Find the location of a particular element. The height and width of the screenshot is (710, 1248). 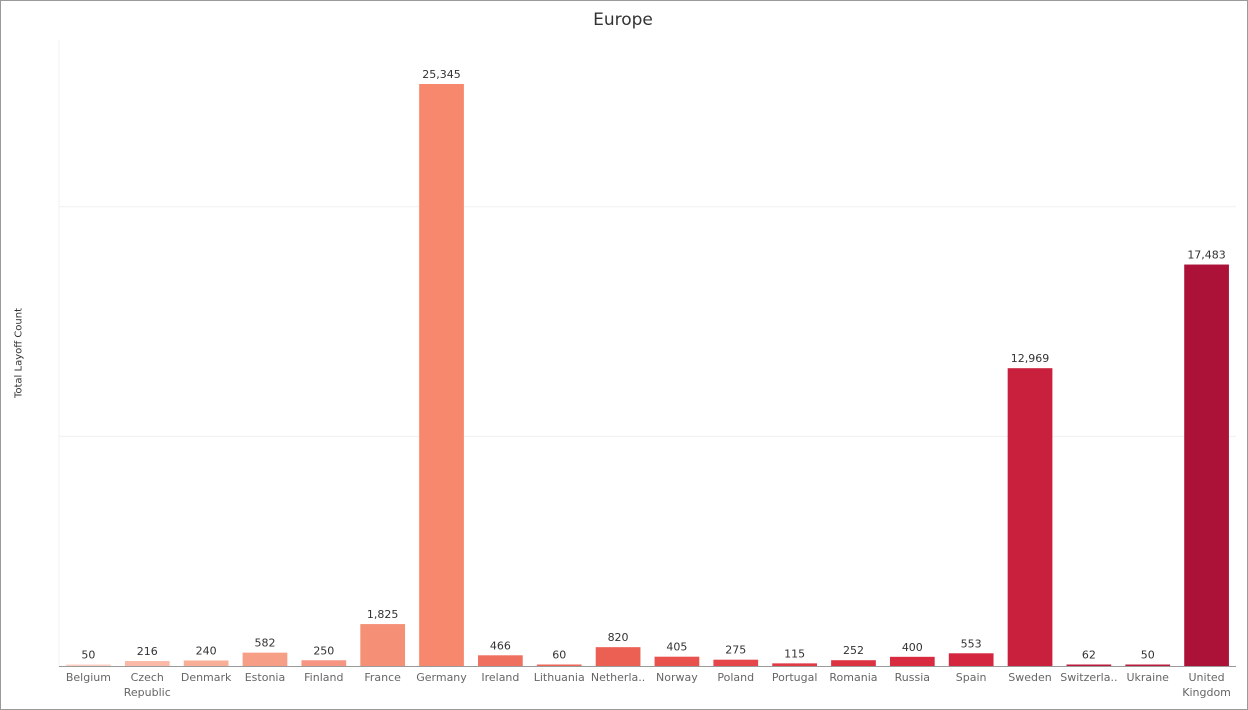

x-tick-label: Germany is located at coordinates (441, 677).